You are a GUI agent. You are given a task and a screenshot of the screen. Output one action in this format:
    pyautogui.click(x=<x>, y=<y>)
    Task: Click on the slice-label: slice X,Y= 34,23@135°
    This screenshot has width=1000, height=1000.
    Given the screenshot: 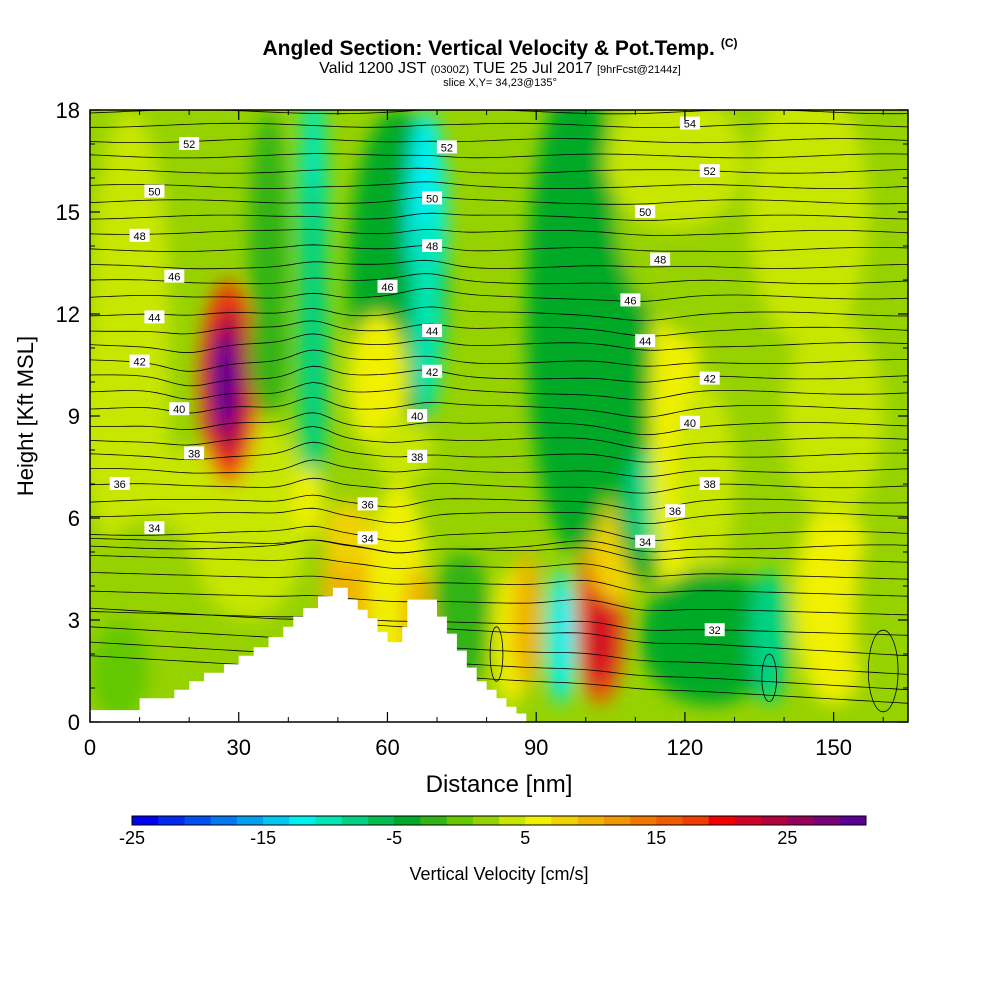 What is the action you would take?
    pyautogui.click(x=500, y=83)
    